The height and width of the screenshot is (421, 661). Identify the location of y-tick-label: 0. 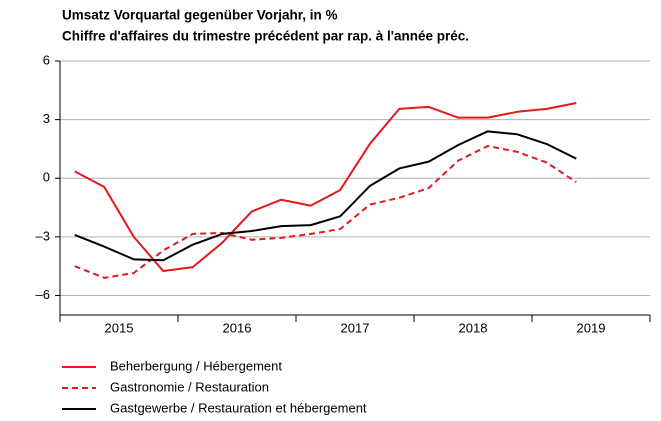
(46, 177).